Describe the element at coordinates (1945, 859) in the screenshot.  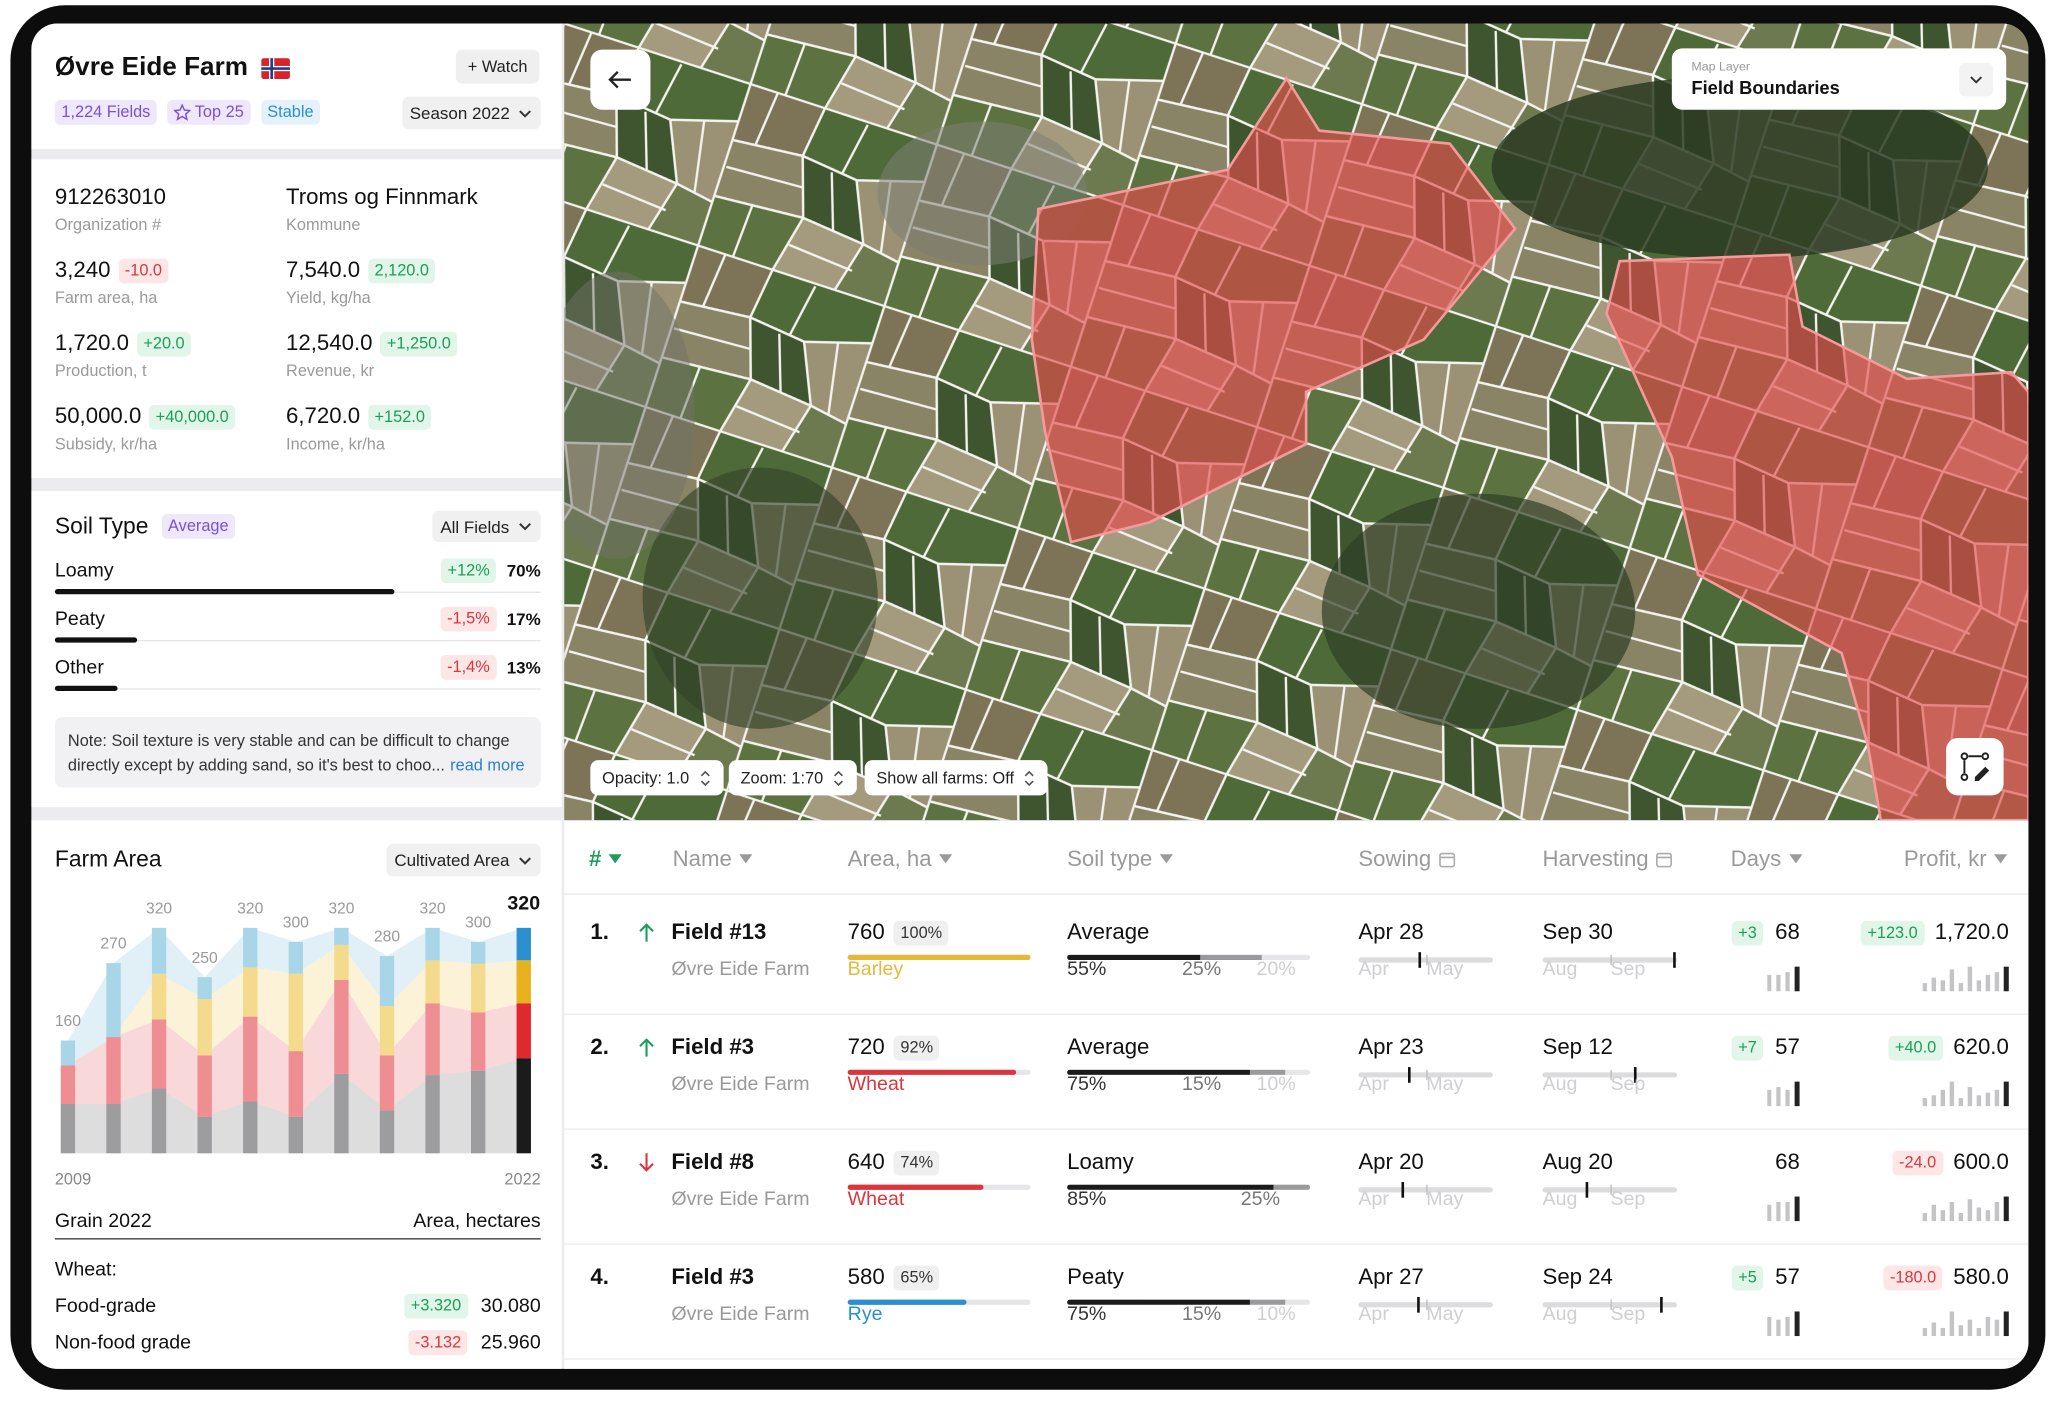
I see `column-header-label: Profit, kr` at that location.